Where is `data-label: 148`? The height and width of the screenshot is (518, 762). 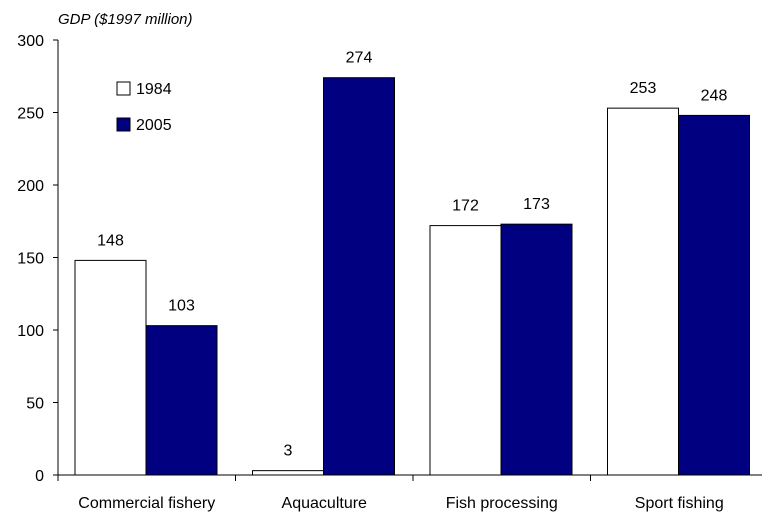 data-label: 148 is located at coordinates (110, 240).